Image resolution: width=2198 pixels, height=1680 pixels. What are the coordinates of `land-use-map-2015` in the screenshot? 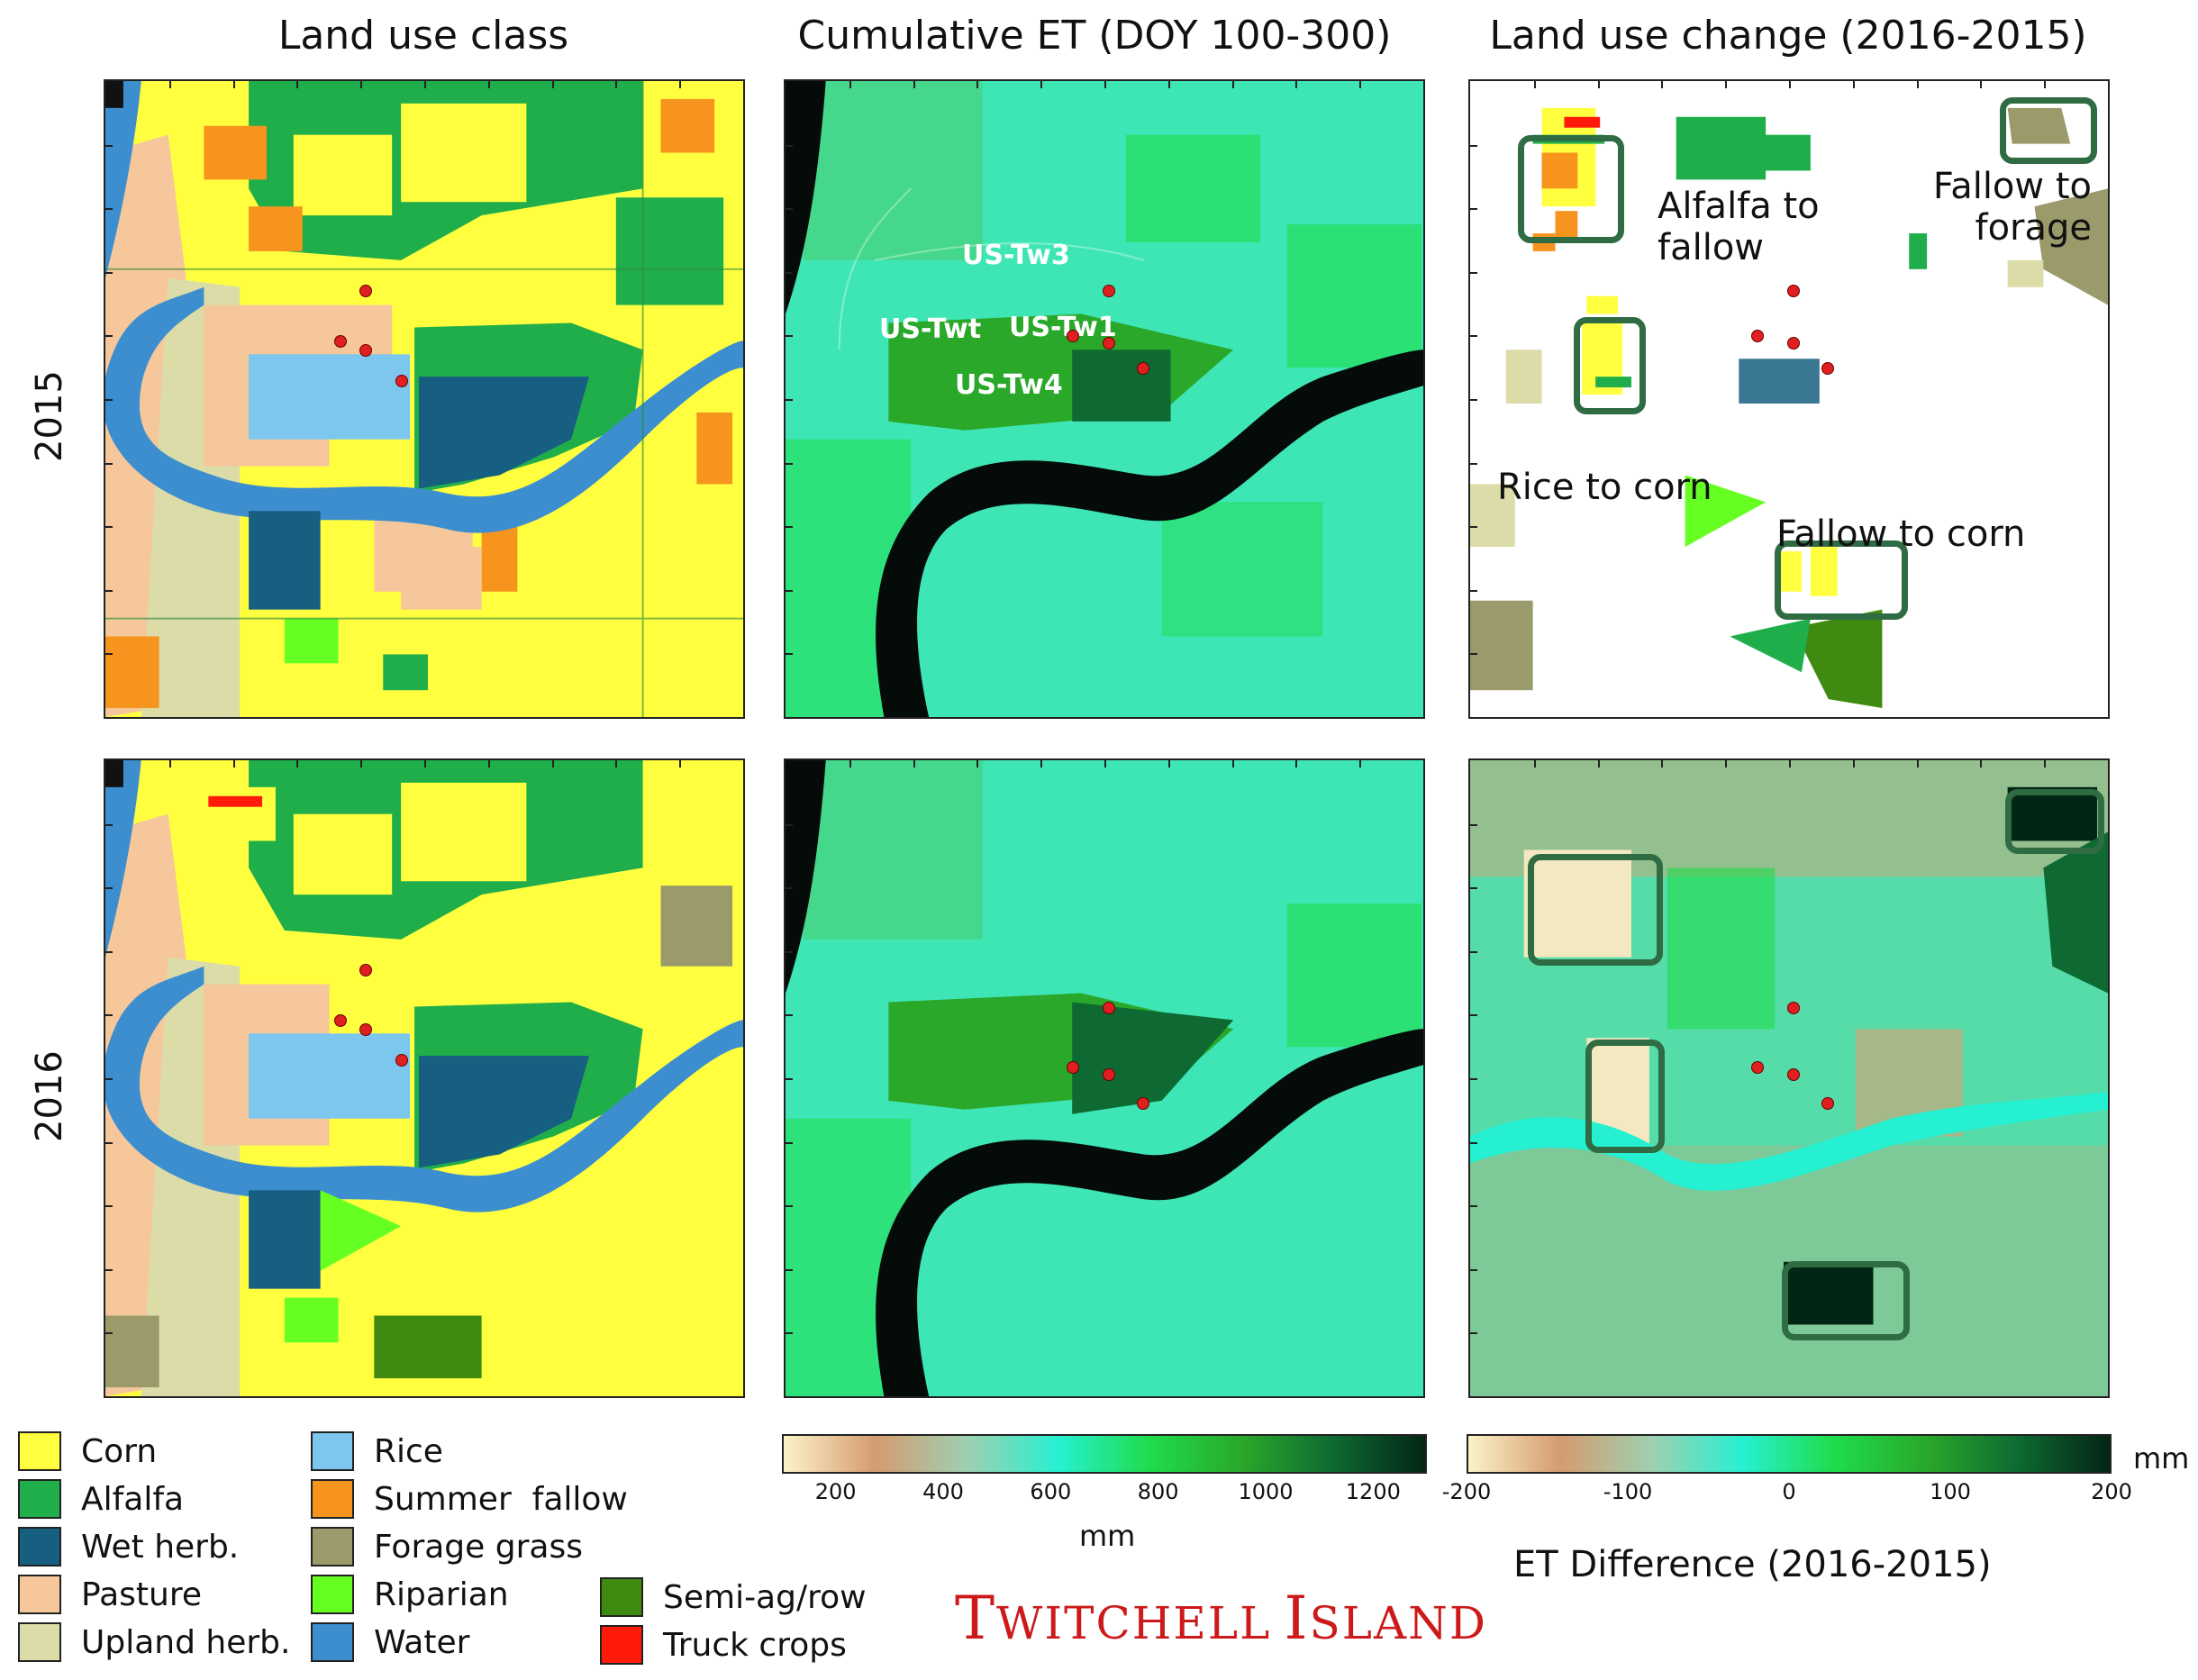 It's located at (425, 399).